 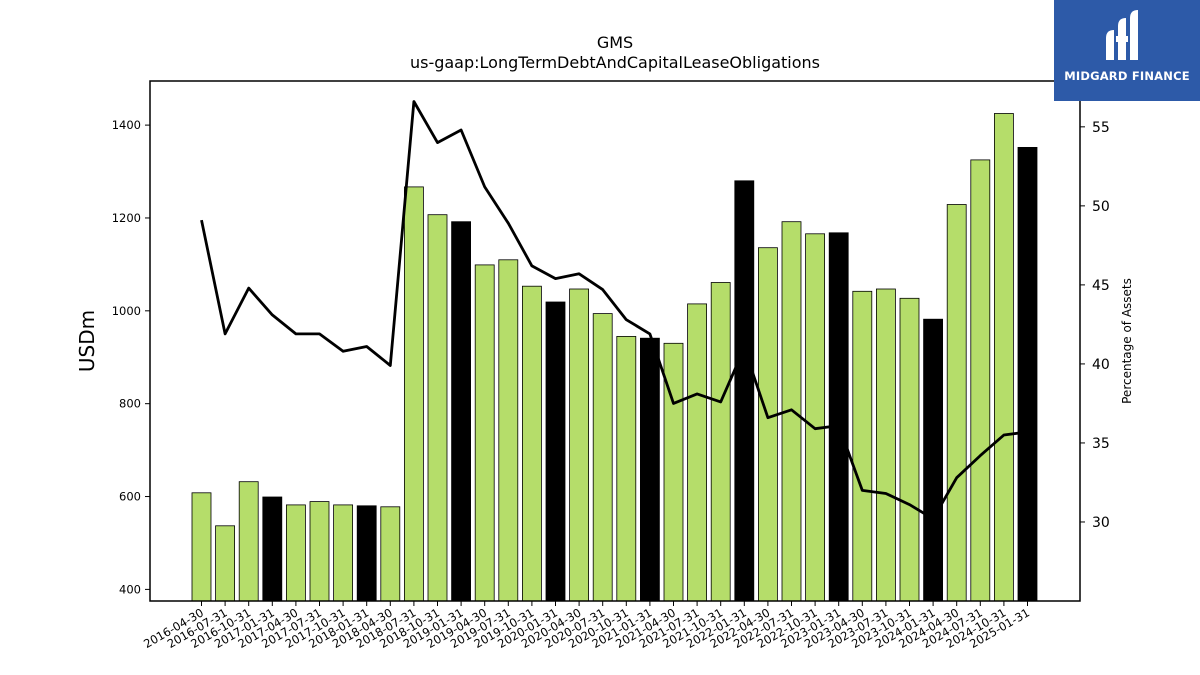 I want to click on y-tick-label: 1400, so click(x=126, y=125).